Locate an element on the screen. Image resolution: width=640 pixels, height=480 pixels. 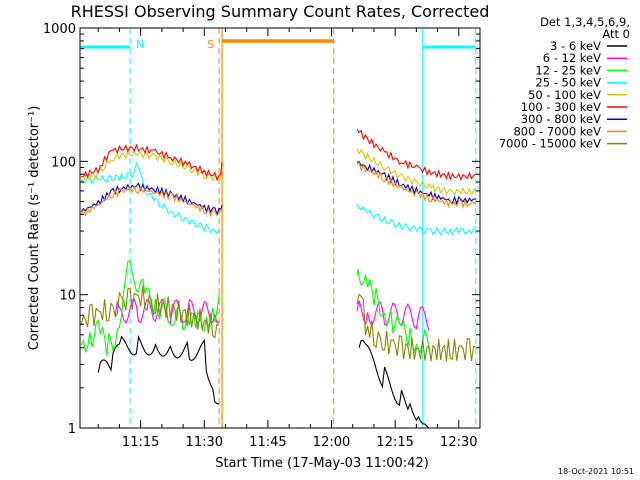
x-tick-label: 12:30 is located at coordinates (458, 442).